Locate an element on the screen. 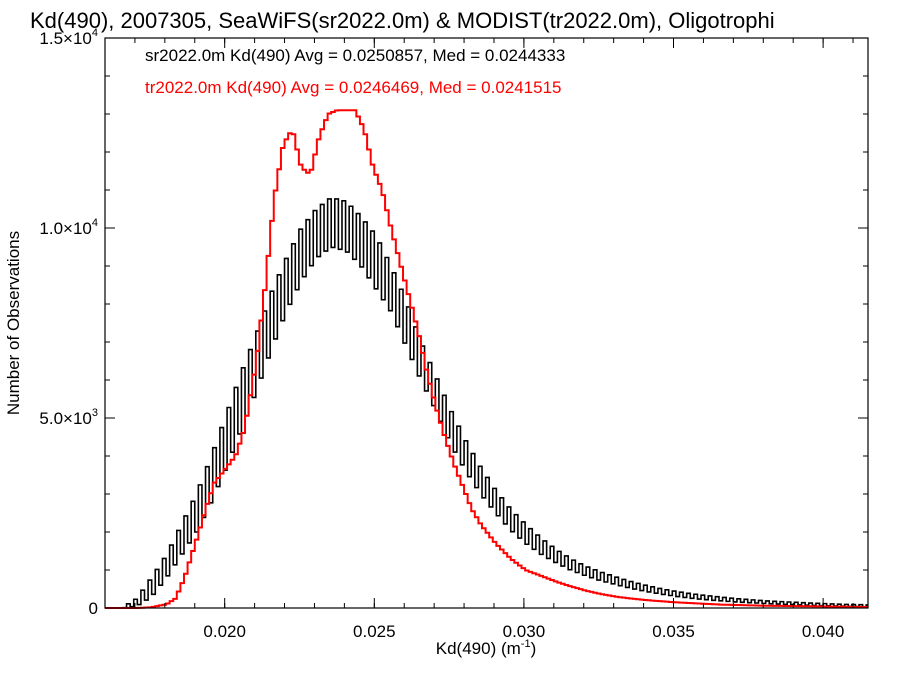 The image size is (900, 675). y-tick-label: 5.0×10³ is located at coordinates (68, 417).